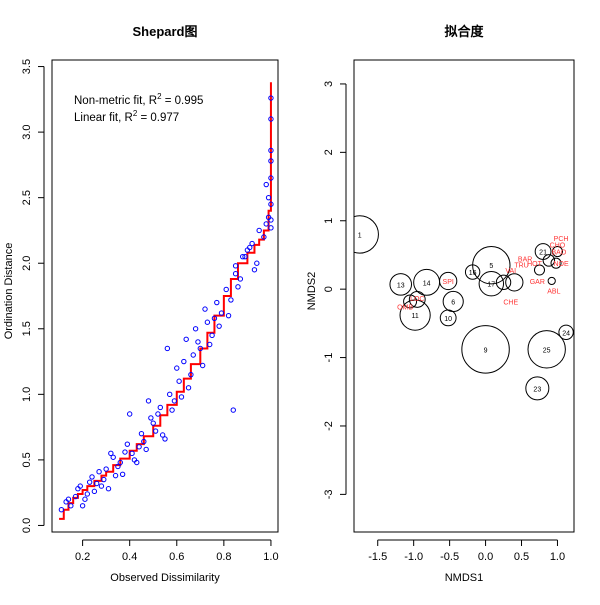  I want to click on linear-fit-annotation: Linear fit, R2 = 0.977, so click(126, 116).